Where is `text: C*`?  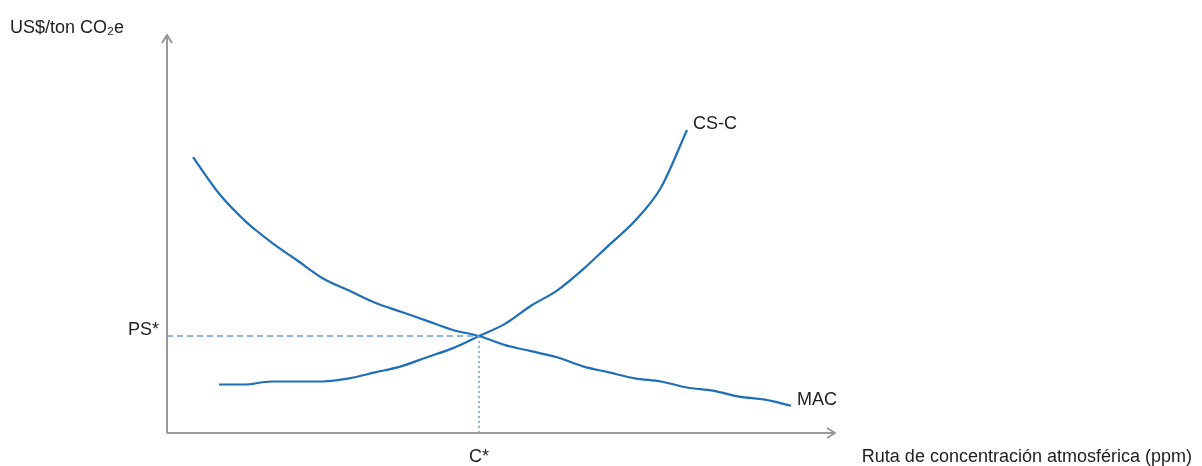
text: C* is located at coordinates (479, 455).